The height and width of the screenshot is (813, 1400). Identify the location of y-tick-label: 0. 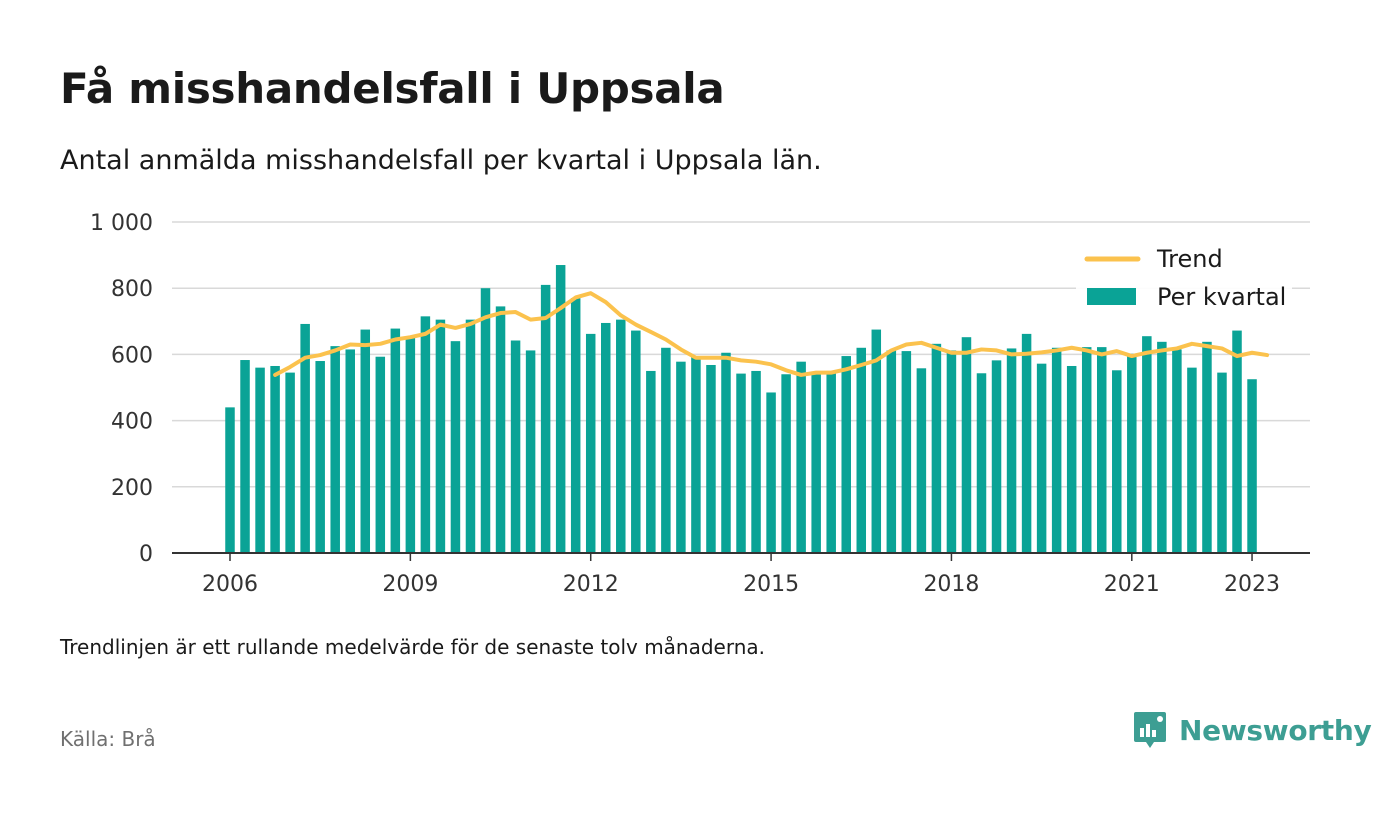
(146, 554).